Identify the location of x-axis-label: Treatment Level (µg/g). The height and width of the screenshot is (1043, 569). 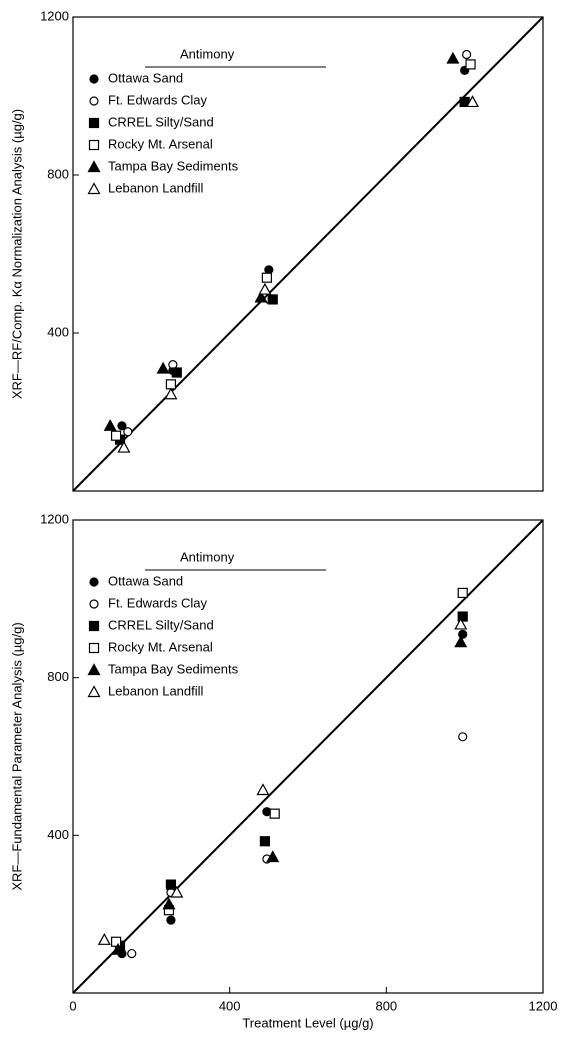
(307, 1022).